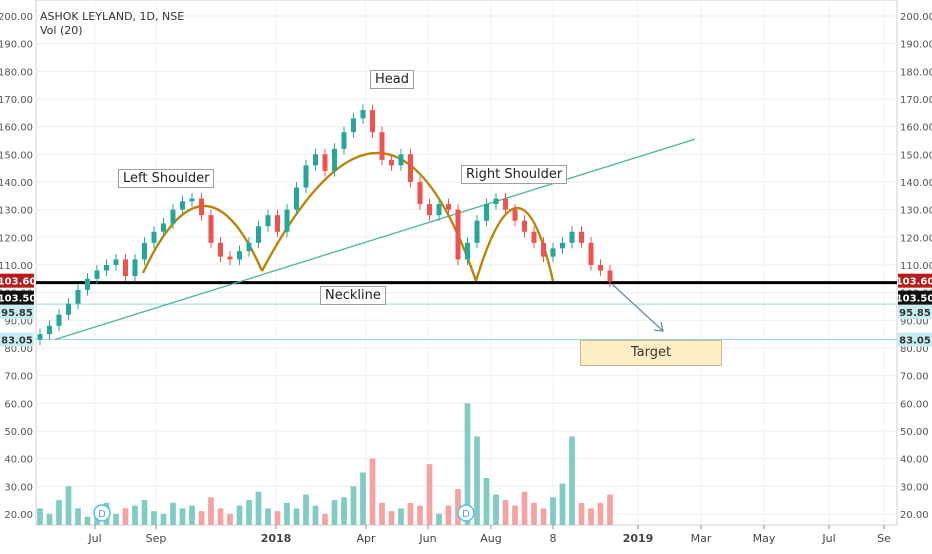 This screenshot has height=554, width=932. What do you see at coordinates (156, 538) in the screenshot?
I see `x-tick-label: Sep` at bounding box center [156, 538].